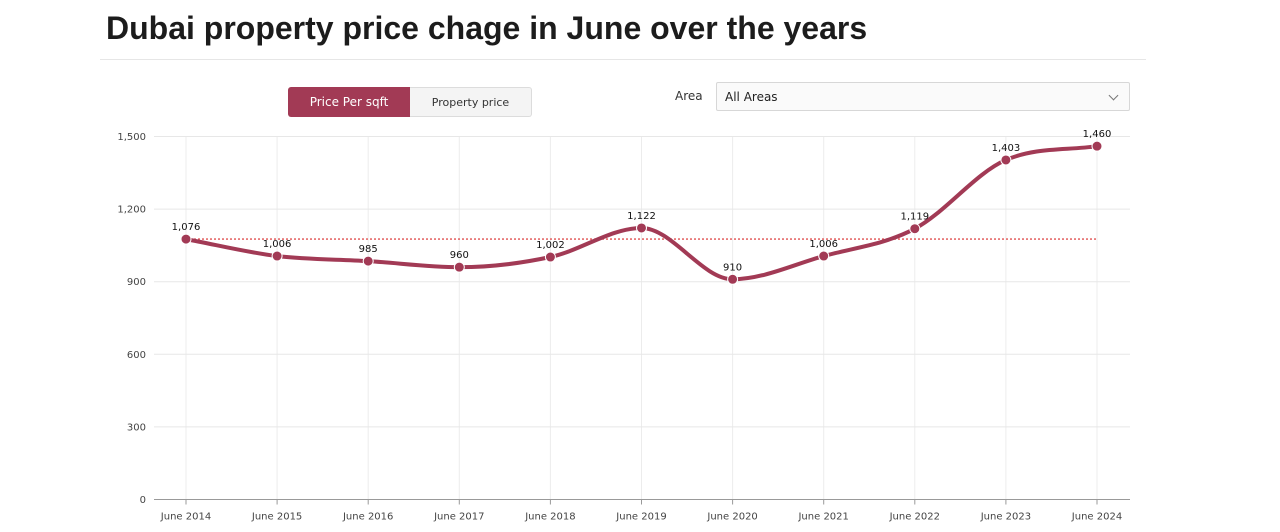  I want to click on metric-toggle: Price Per sqft Property price, so click(410, 102).